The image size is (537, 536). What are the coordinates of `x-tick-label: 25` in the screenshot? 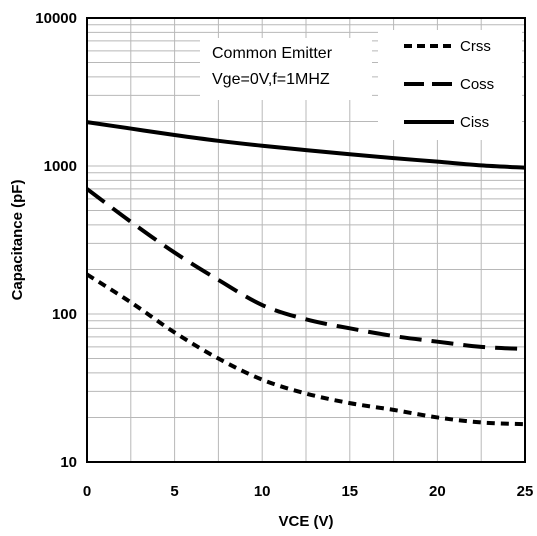 It's located at (525, 491).